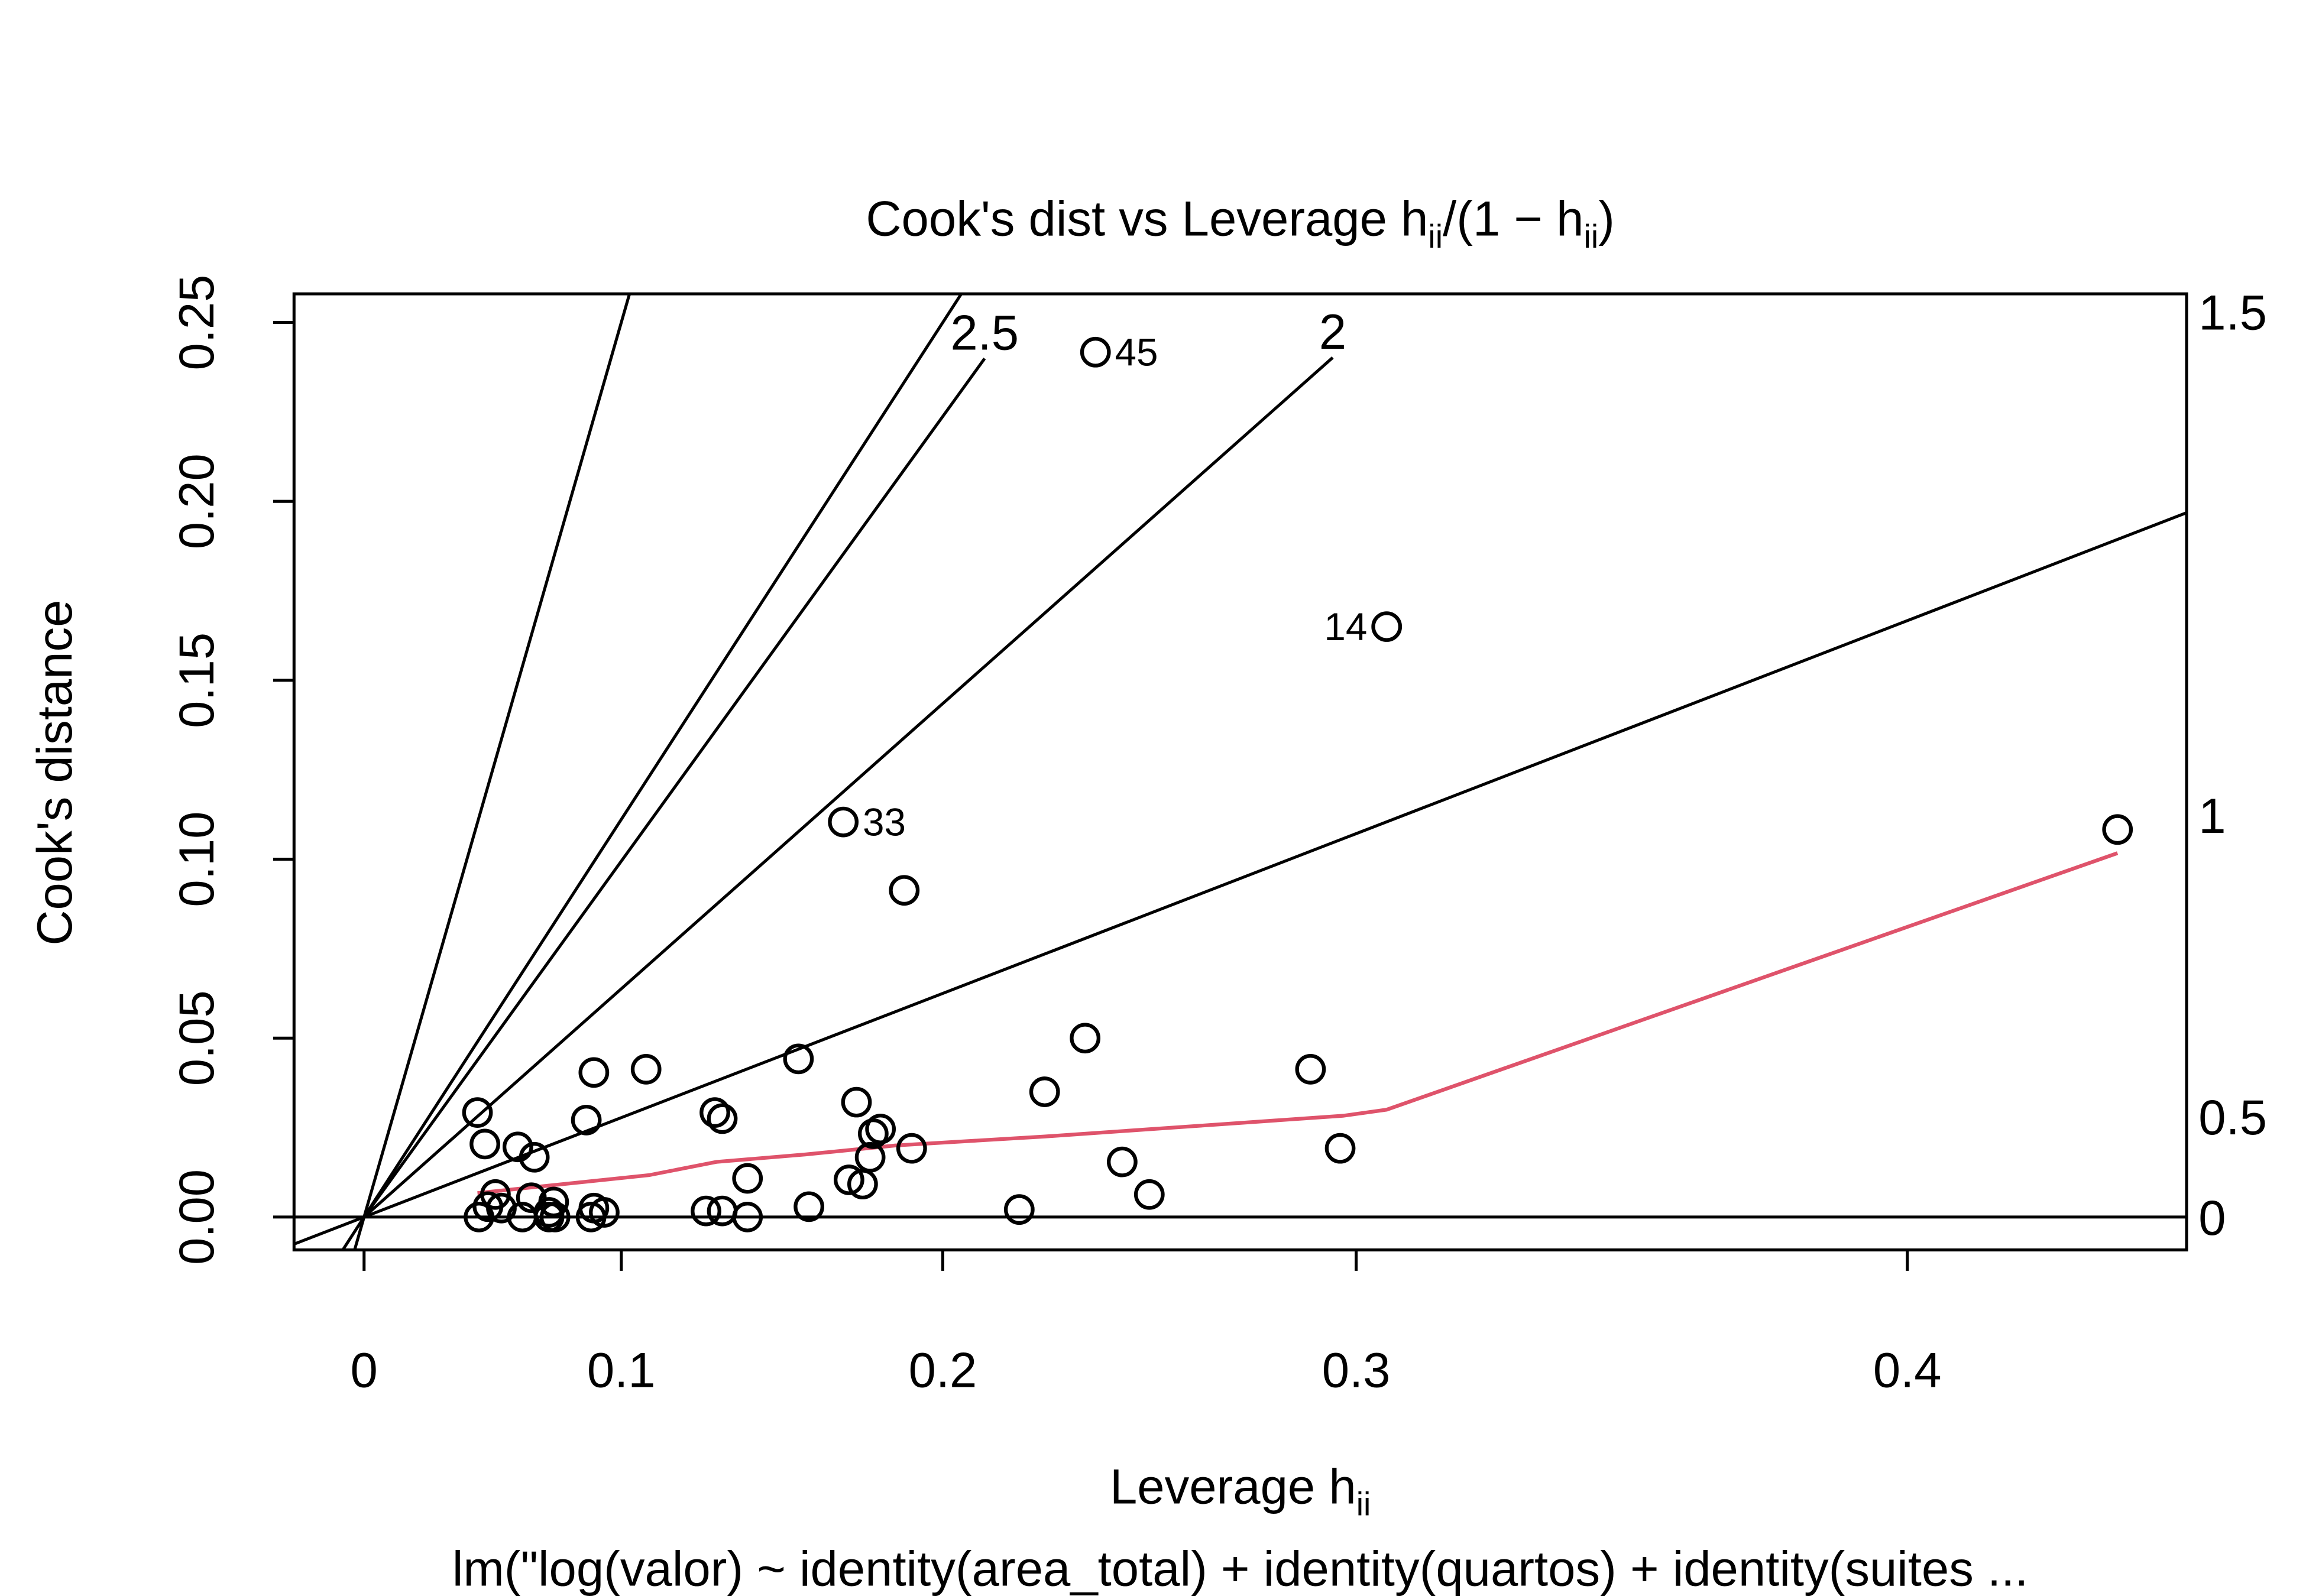 This screenshot has height=1596, width=2306. What do you see at coordinates (984, 332) in the screenshot?
I see `contour-label: 2.5` at bounding box center [984, 332].